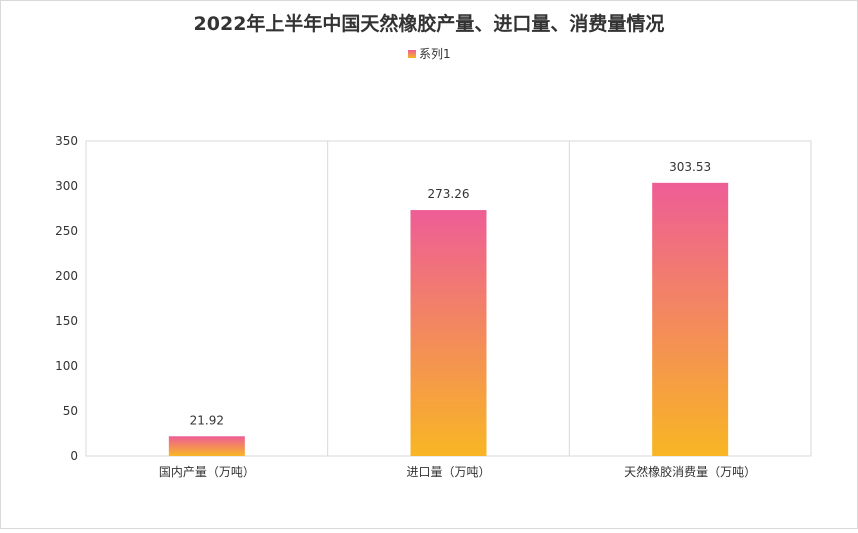 This screenshot has width=858, height=533. What do you see at coordinates (429, 23) in the screenshot?
I see `chart-title: 2022年上半年中国天然橡胶产量、进口量、消费量情况` at bounding box center [429, 23].